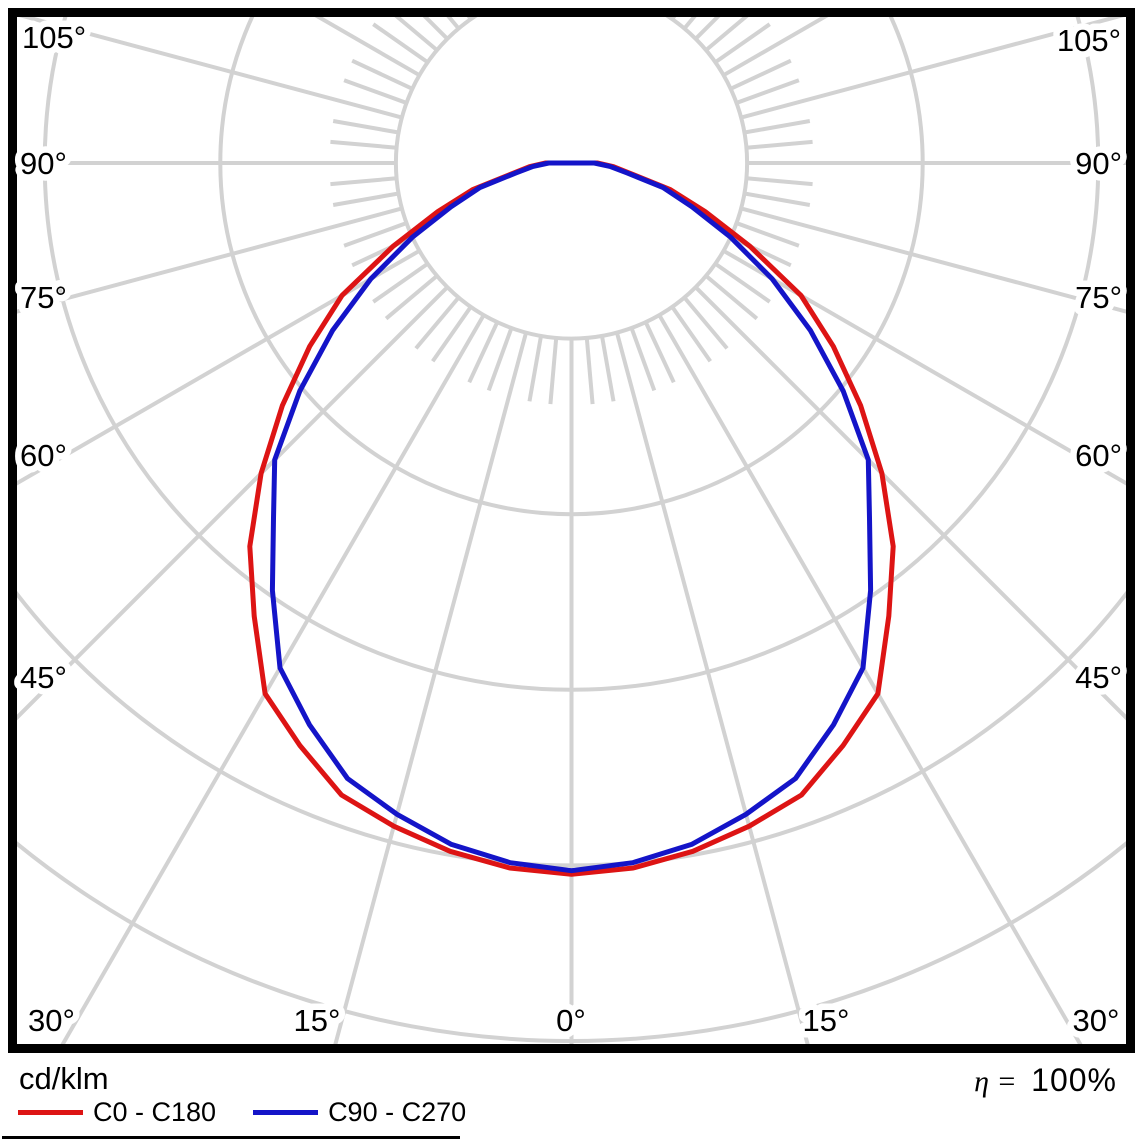  What do you see at coordinates (242, 1112) in the screenshot?
I see `legend: C0 - C180 C90 - C270` at bounding box center [242, 1112].